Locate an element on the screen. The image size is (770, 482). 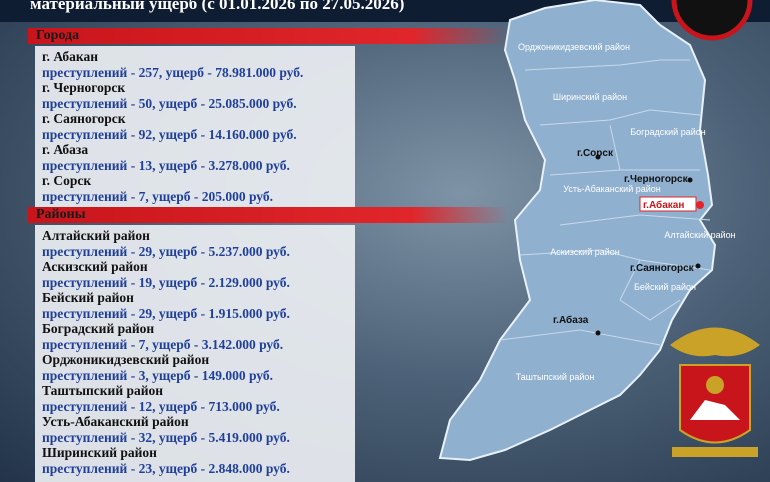
map-label: Усть-Абаканский район is located at coordinates (612, 189).